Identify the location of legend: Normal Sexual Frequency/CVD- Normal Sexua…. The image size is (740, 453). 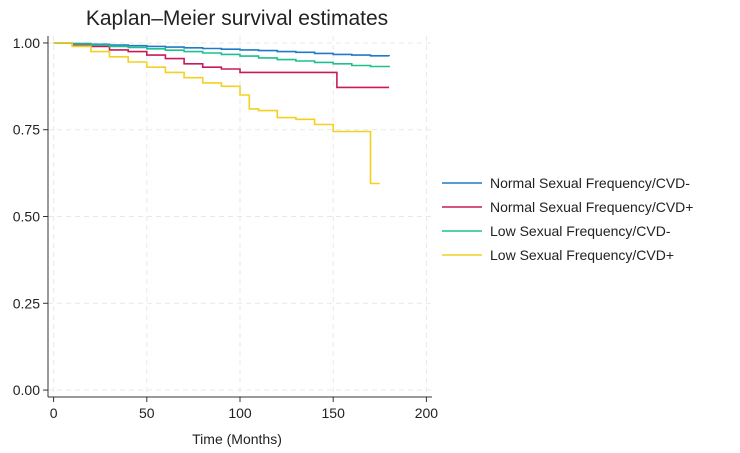
(567, 219).